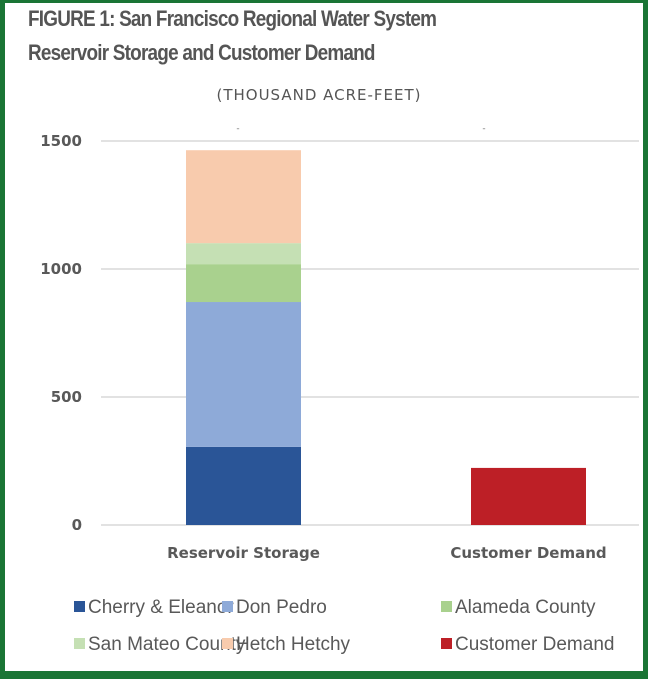 This screenshot has width=648, height=679. I want to click on legend-item: San Mateo County, so click(159, 645).